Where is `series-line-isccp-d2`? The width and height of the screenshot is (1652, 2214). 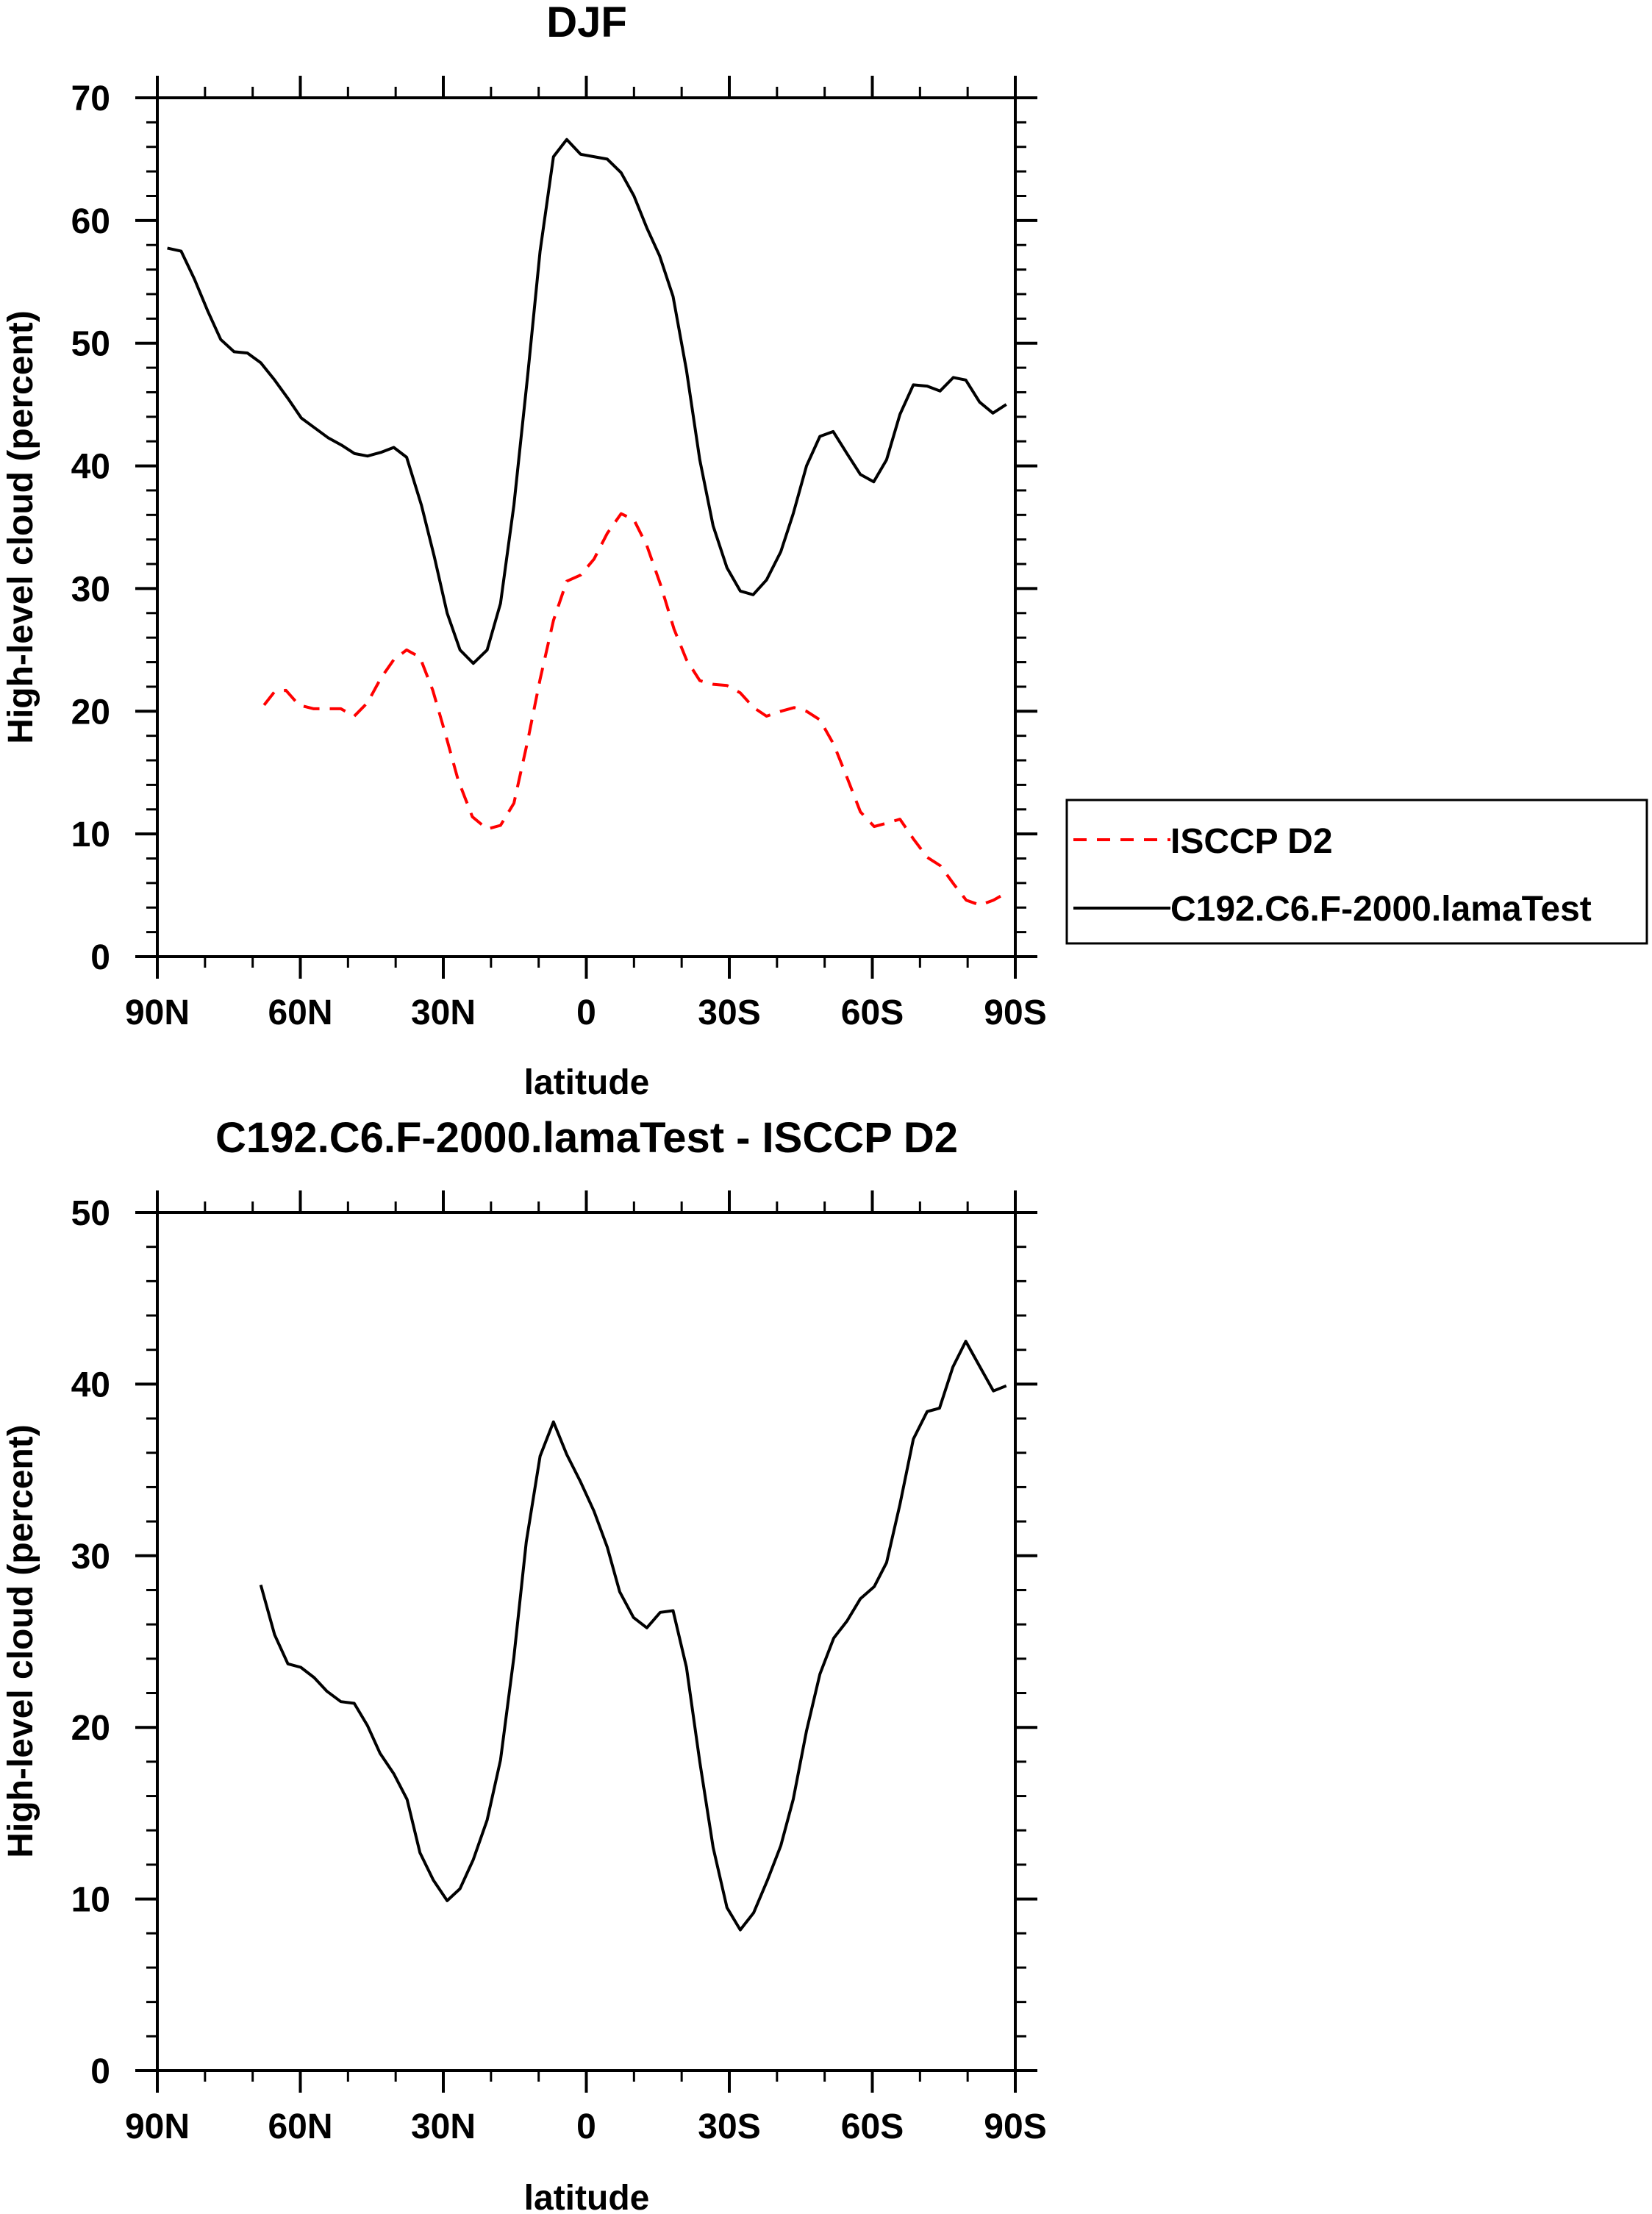
series-line-isccp-d2 is located at coordinates (635, 709).